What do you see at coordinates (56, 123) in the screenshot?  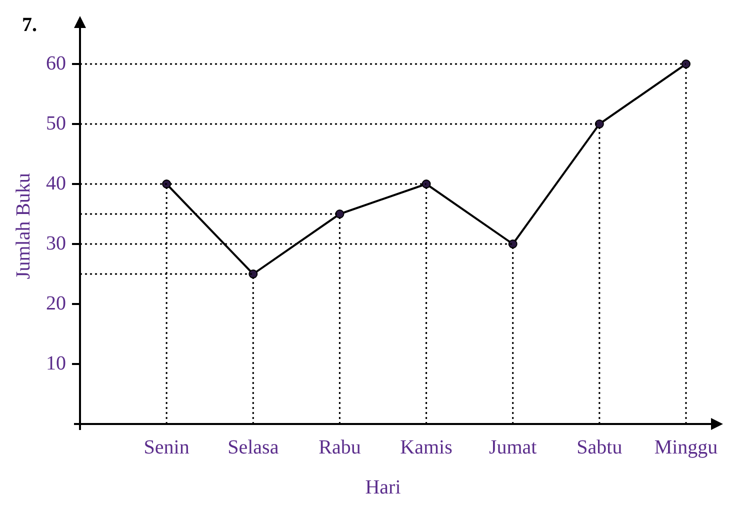 I see `y-tick-label: 50` at bounding box center [56, 123].